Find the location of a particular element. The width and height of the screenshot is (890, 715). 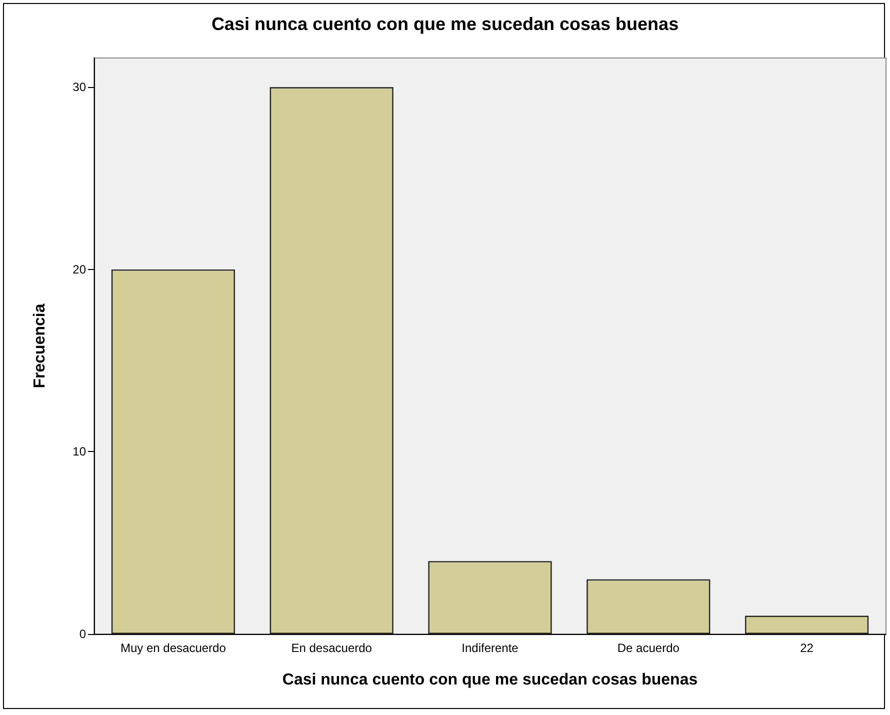

x-tick-label: Muy en desacuerdo is located at coordinates (173, 648).